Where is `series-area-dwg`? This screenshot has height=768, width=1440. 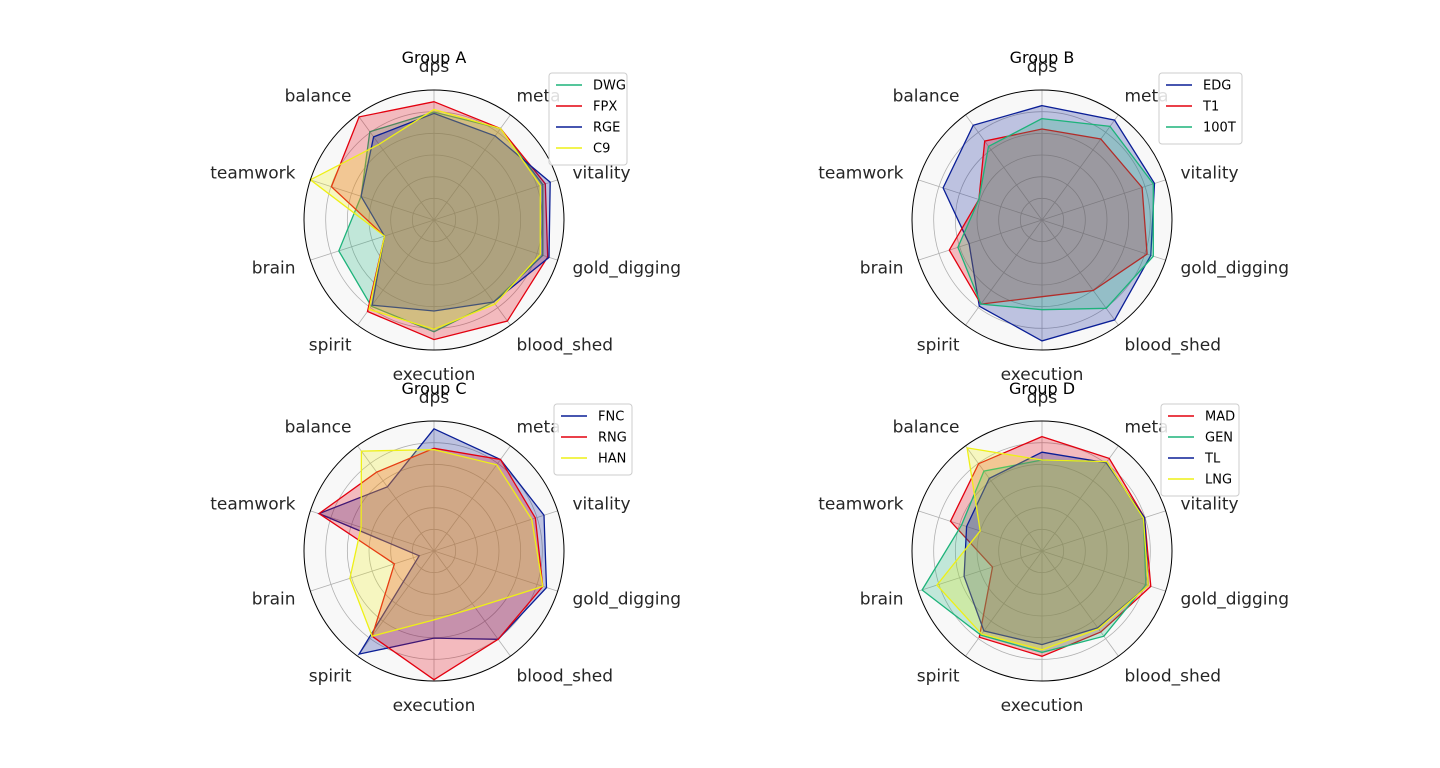 series-area-dwg is located at coordinates (440, 222).